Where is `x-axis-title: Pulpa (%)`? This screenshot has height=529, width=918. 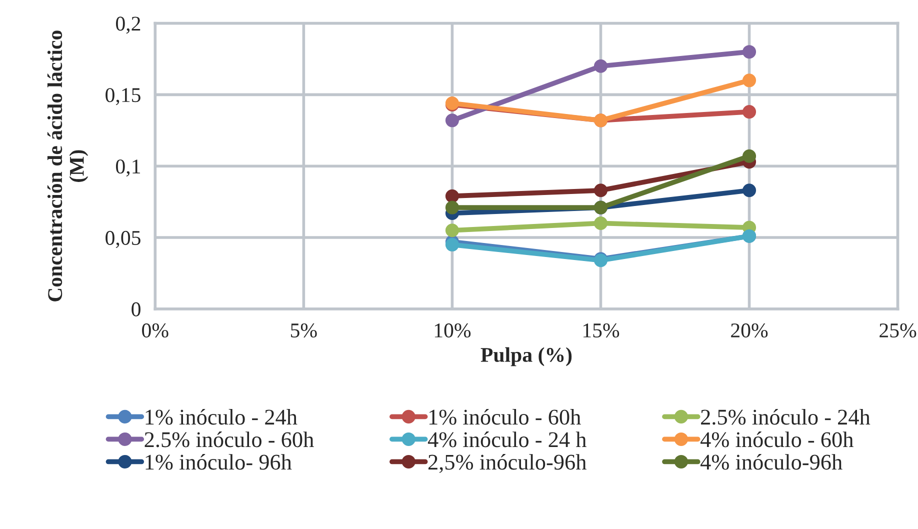 x-axis-title: Pulpa (%) is located at coordinates (526, 356).